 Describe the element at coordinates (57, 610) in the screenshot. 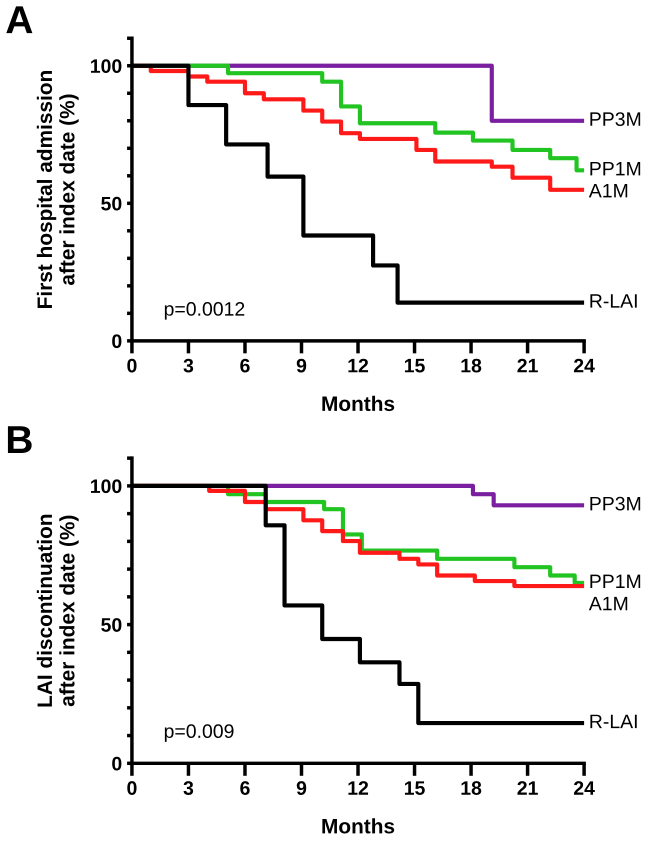

I see `y-axis-title: LAI discontinuation after index date (%)` at that location.